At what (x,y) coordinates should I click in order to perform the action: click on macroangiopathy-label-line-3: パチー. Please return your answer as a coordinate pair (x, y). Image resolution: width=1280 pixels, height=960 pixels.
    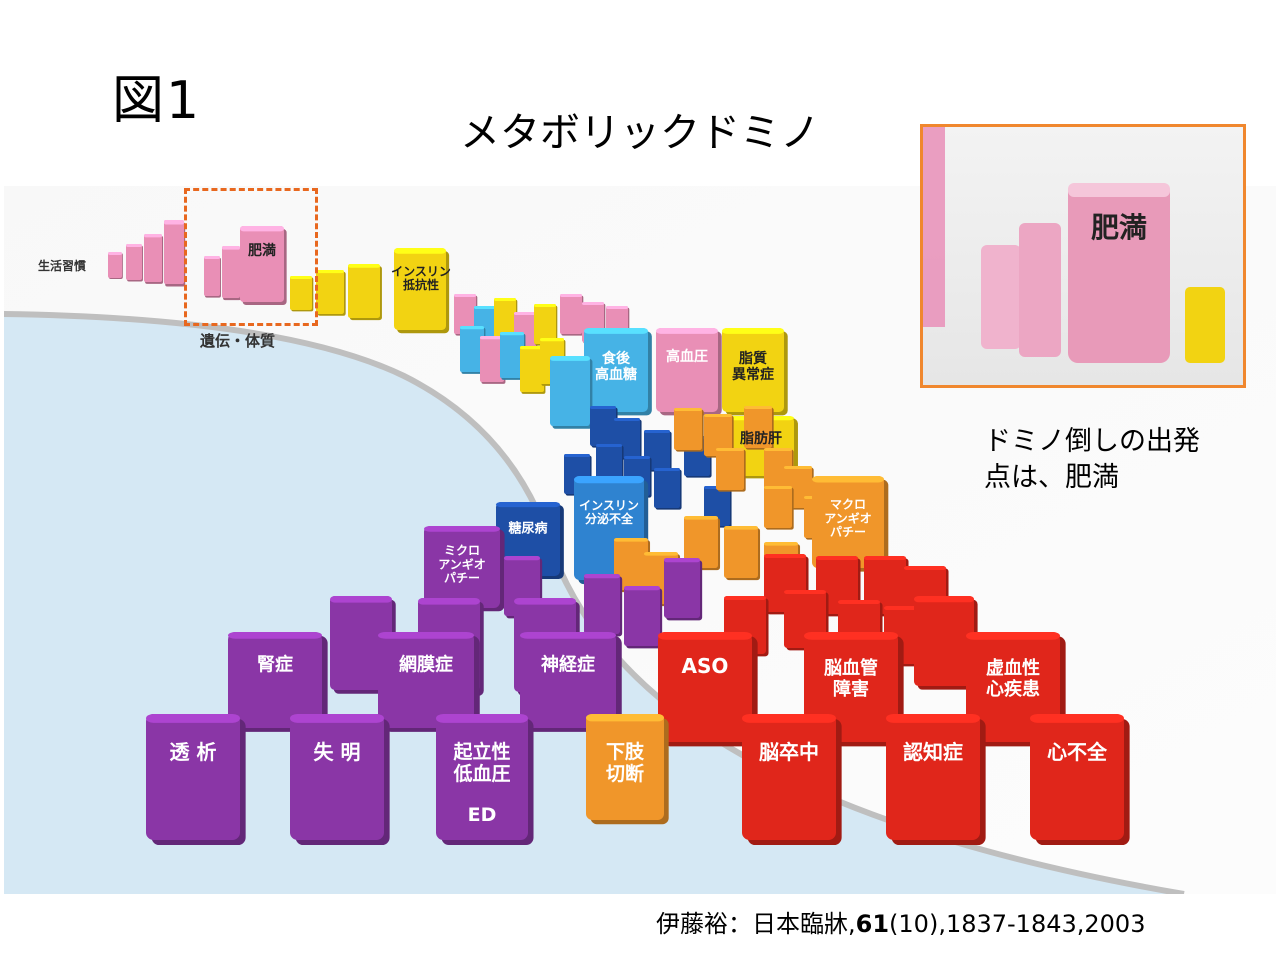
    Looking at the image, I should click on (848, 532).